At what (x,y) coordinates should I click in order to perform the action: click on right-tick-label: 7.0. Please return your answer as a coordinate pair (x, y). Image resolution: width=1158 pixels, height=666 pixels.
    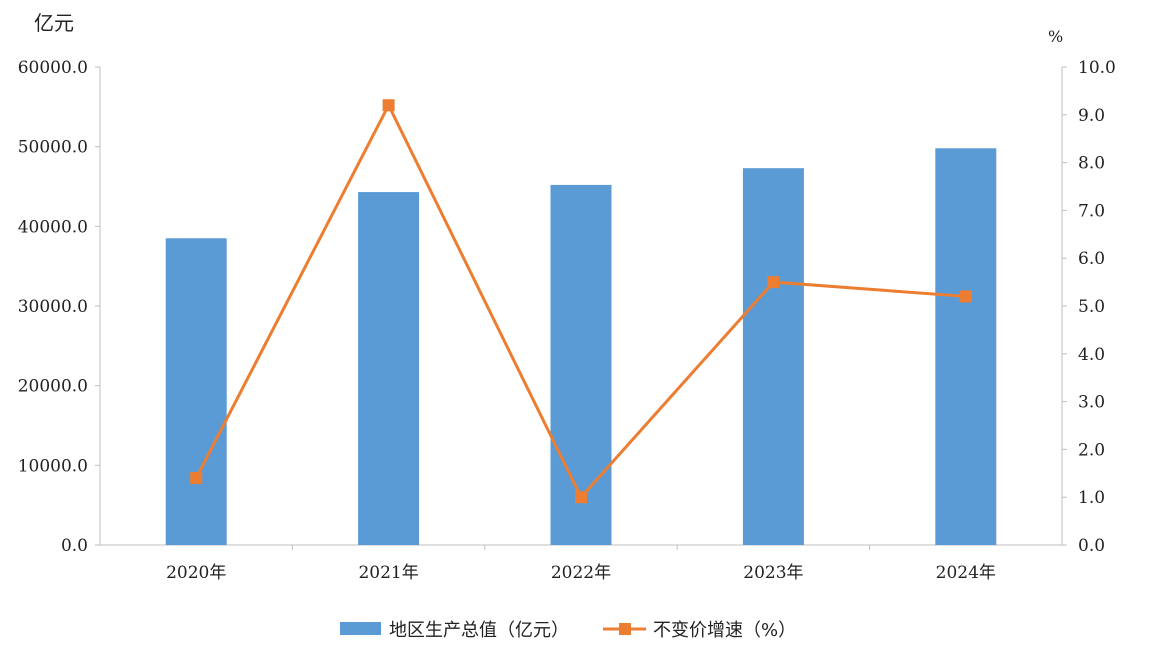
    Looking at the image, I should click on (1091, 211).